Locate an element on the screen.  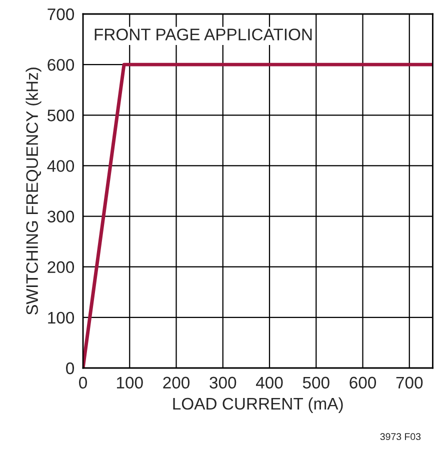
y-tick-label: 200 is located at coordinates (61, 267).